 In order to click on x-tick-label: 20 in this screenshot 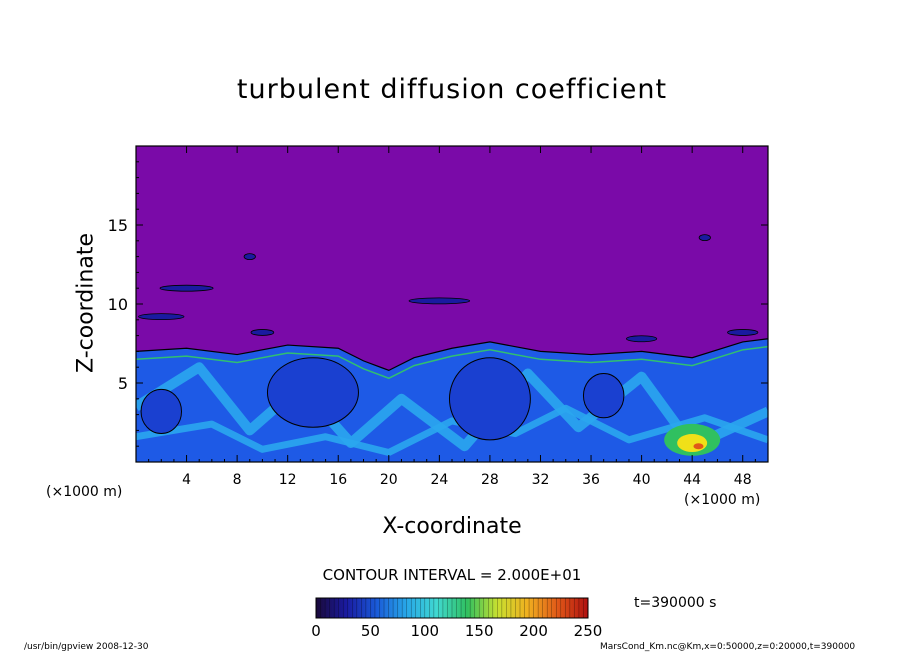, I will do `click(389, 480)`.